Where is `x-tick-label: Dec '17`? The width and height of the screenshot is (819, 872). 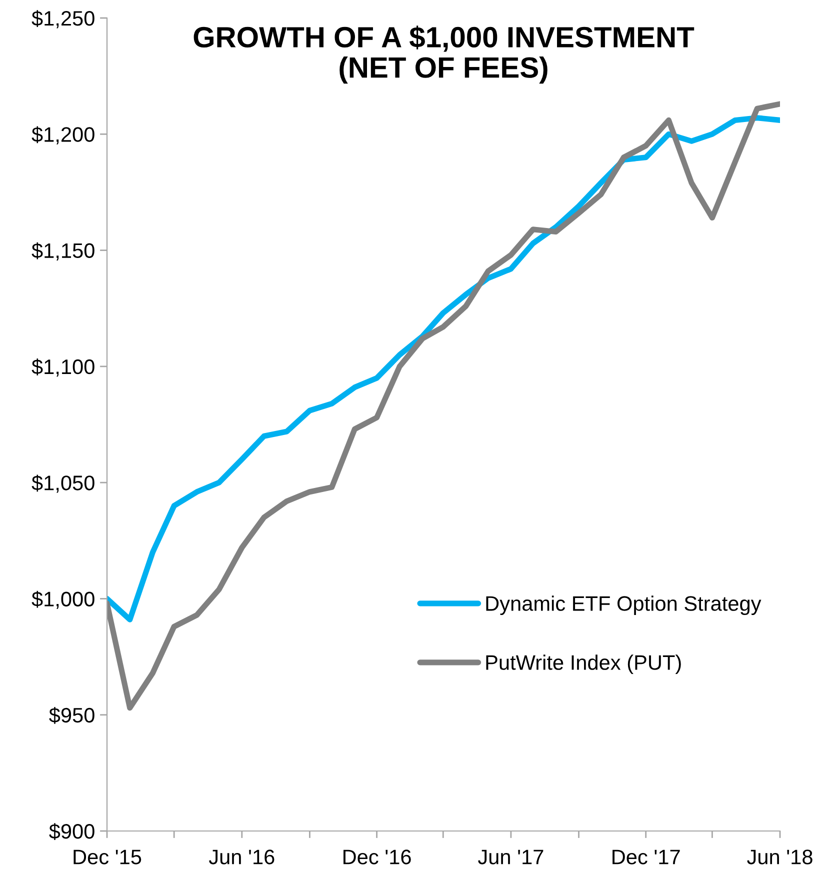 x-tick-label: Dec '17 is located at coordinates (646, 857).